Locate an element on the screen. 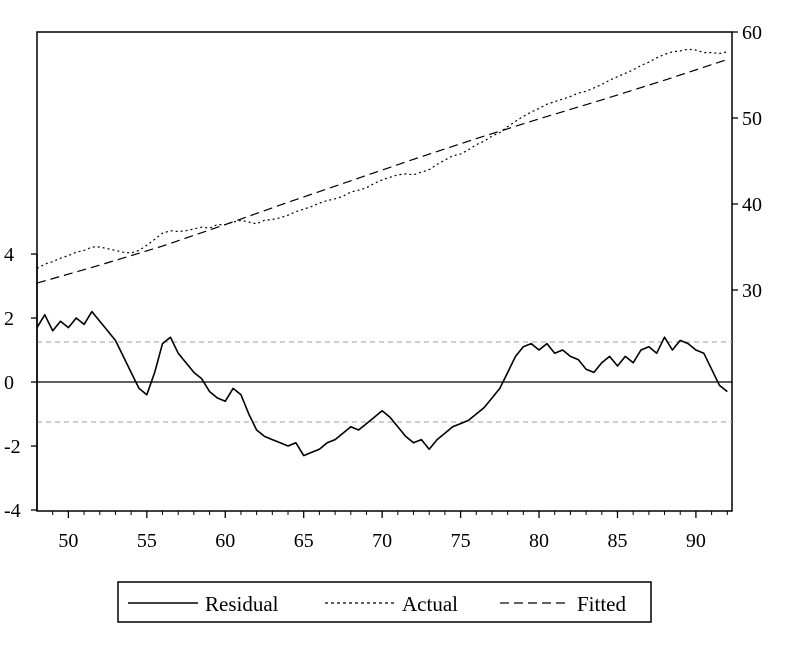 This screenshot has height=658, width=800. x-tick-label-85: 85 is located at coordinates (617, 541).